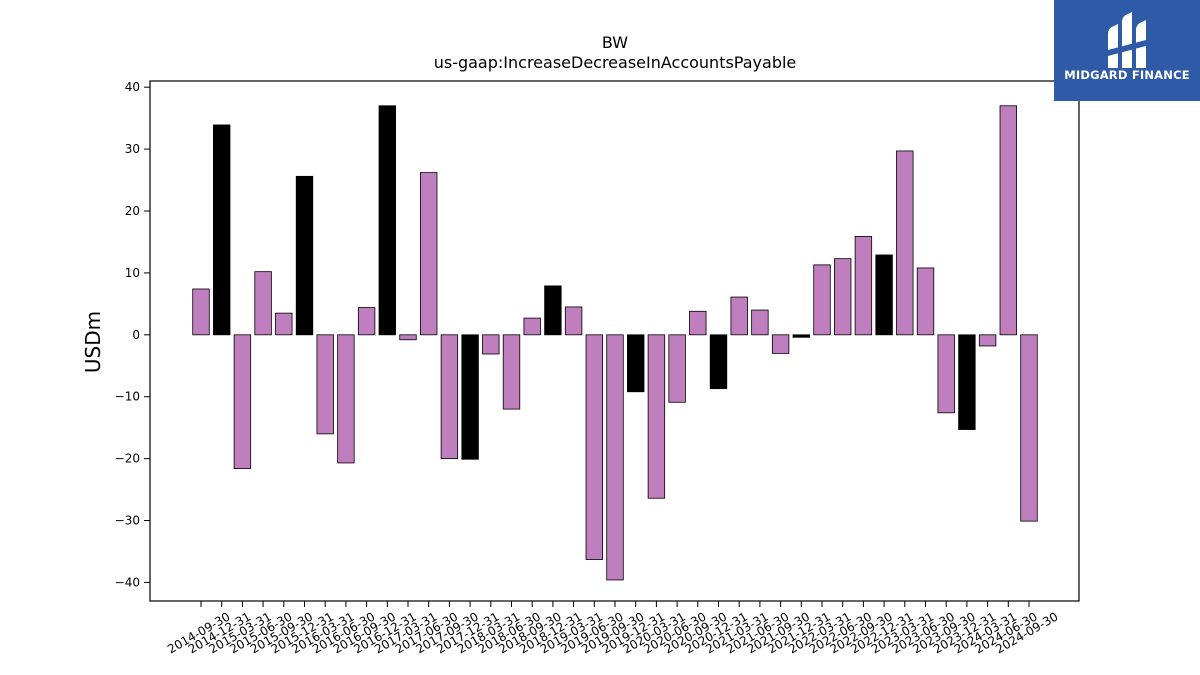 The width and height of the screenshot is (1200, 675). What do you see at coordinates (93, 342) in the screenshot?
I see `y-axis-label: USDm` at bounding box center [93, 342].